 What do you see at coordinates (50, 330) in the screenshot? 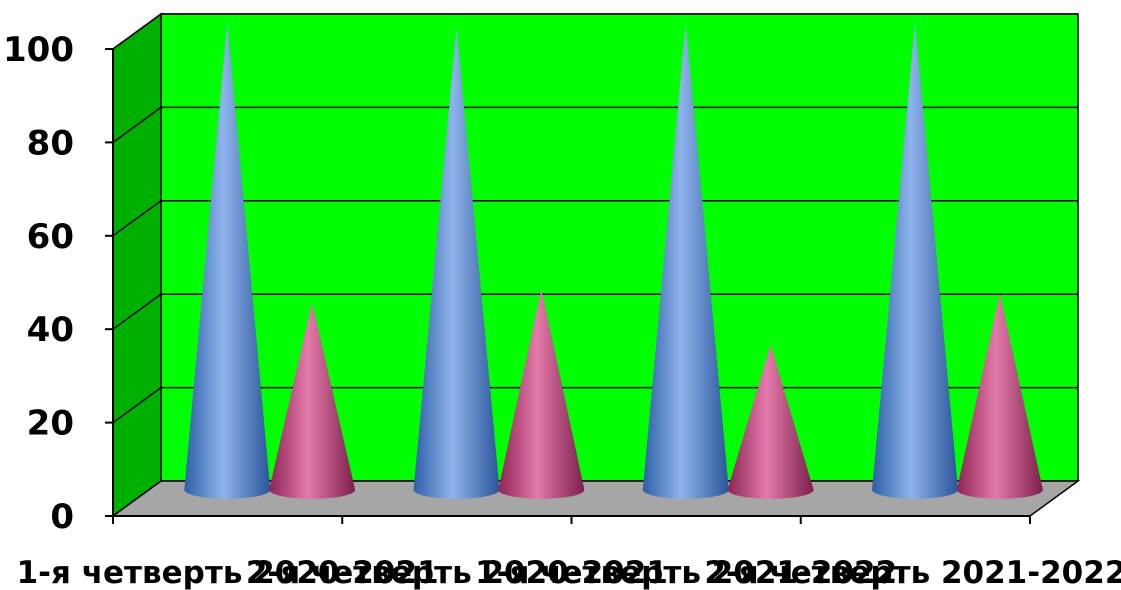
I see `y-tick-label: 40` at bounding box center [50, 330].